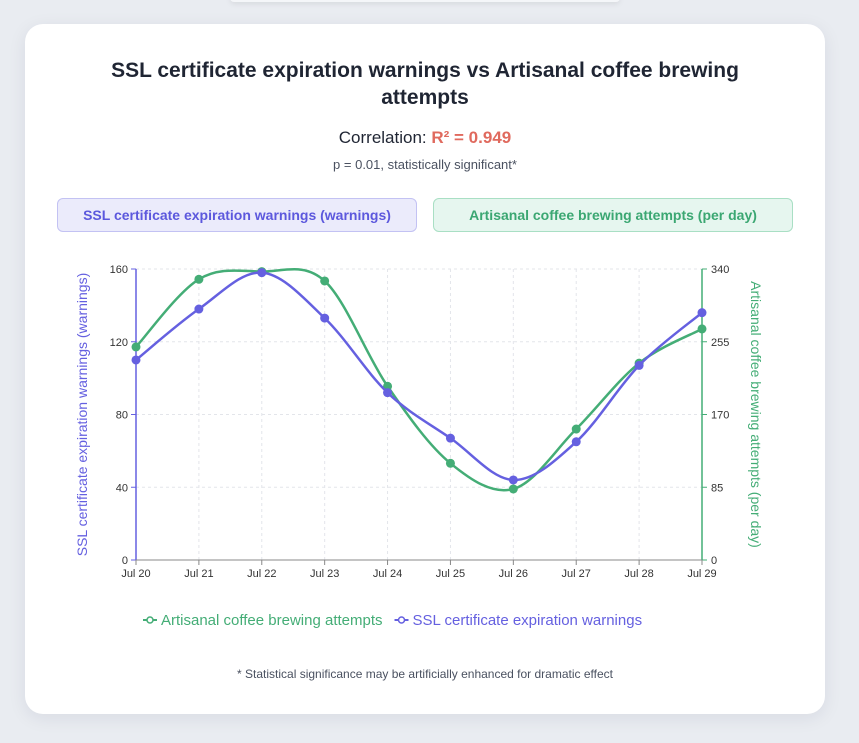 The image size is (859, 743). I want to click on x-tick-label: Jul 27, so click(576, 574).